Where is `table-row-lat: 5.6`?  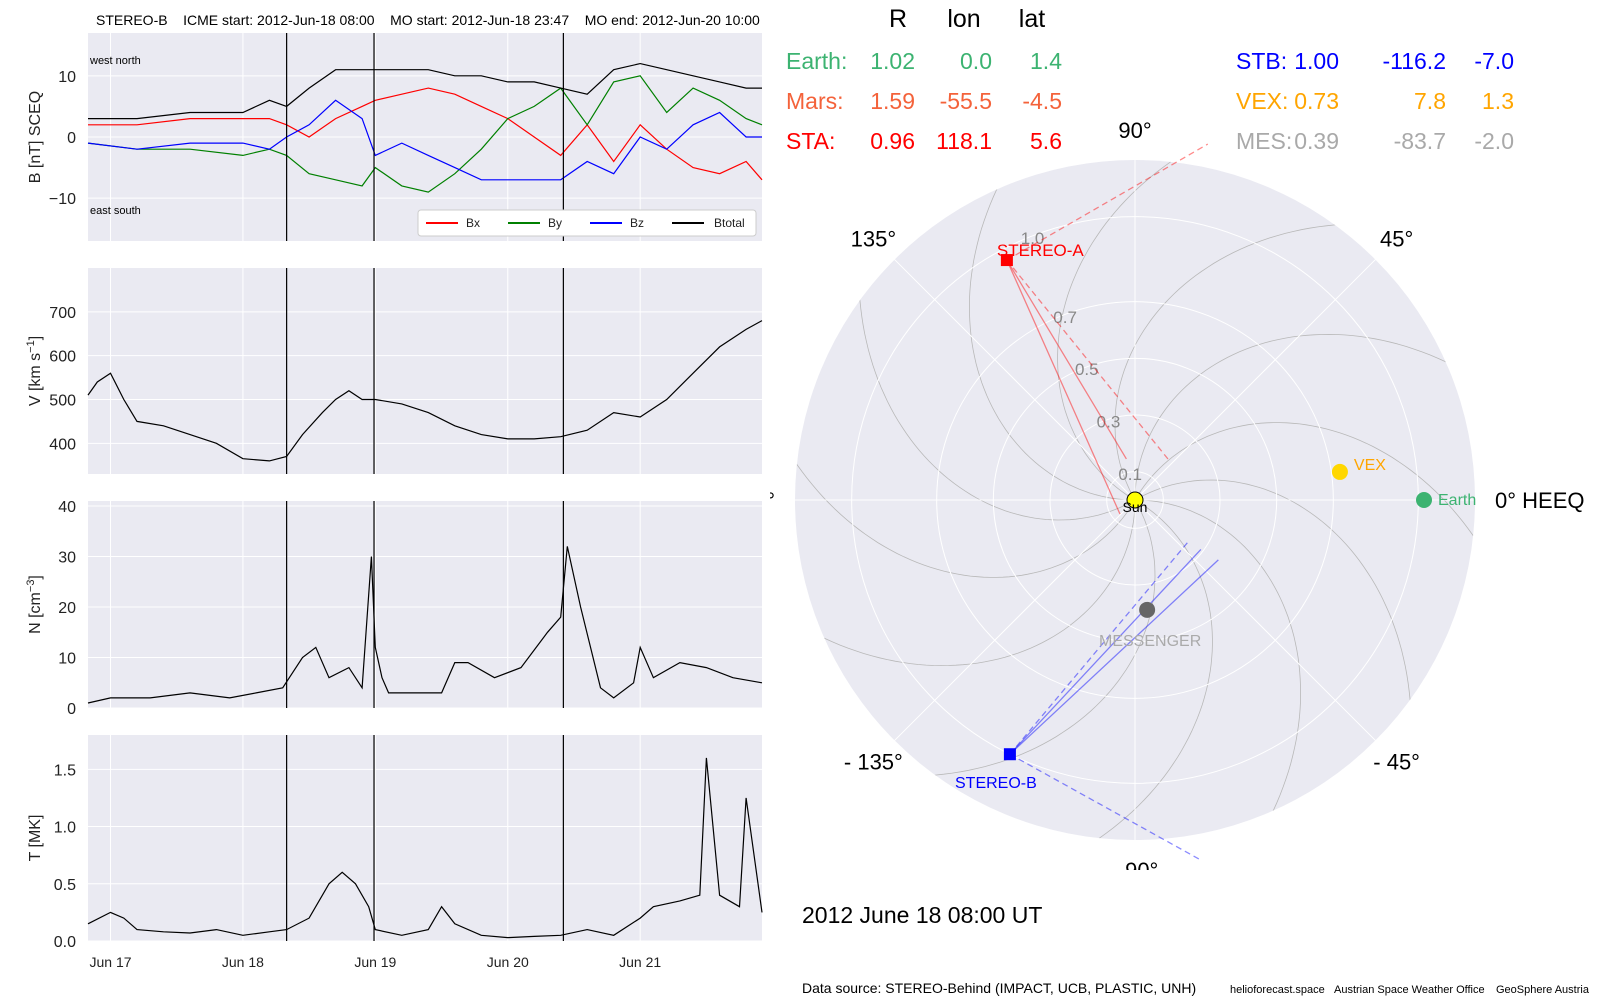 table-row-lat: 5.6 is located at coordinates (1046, 141).